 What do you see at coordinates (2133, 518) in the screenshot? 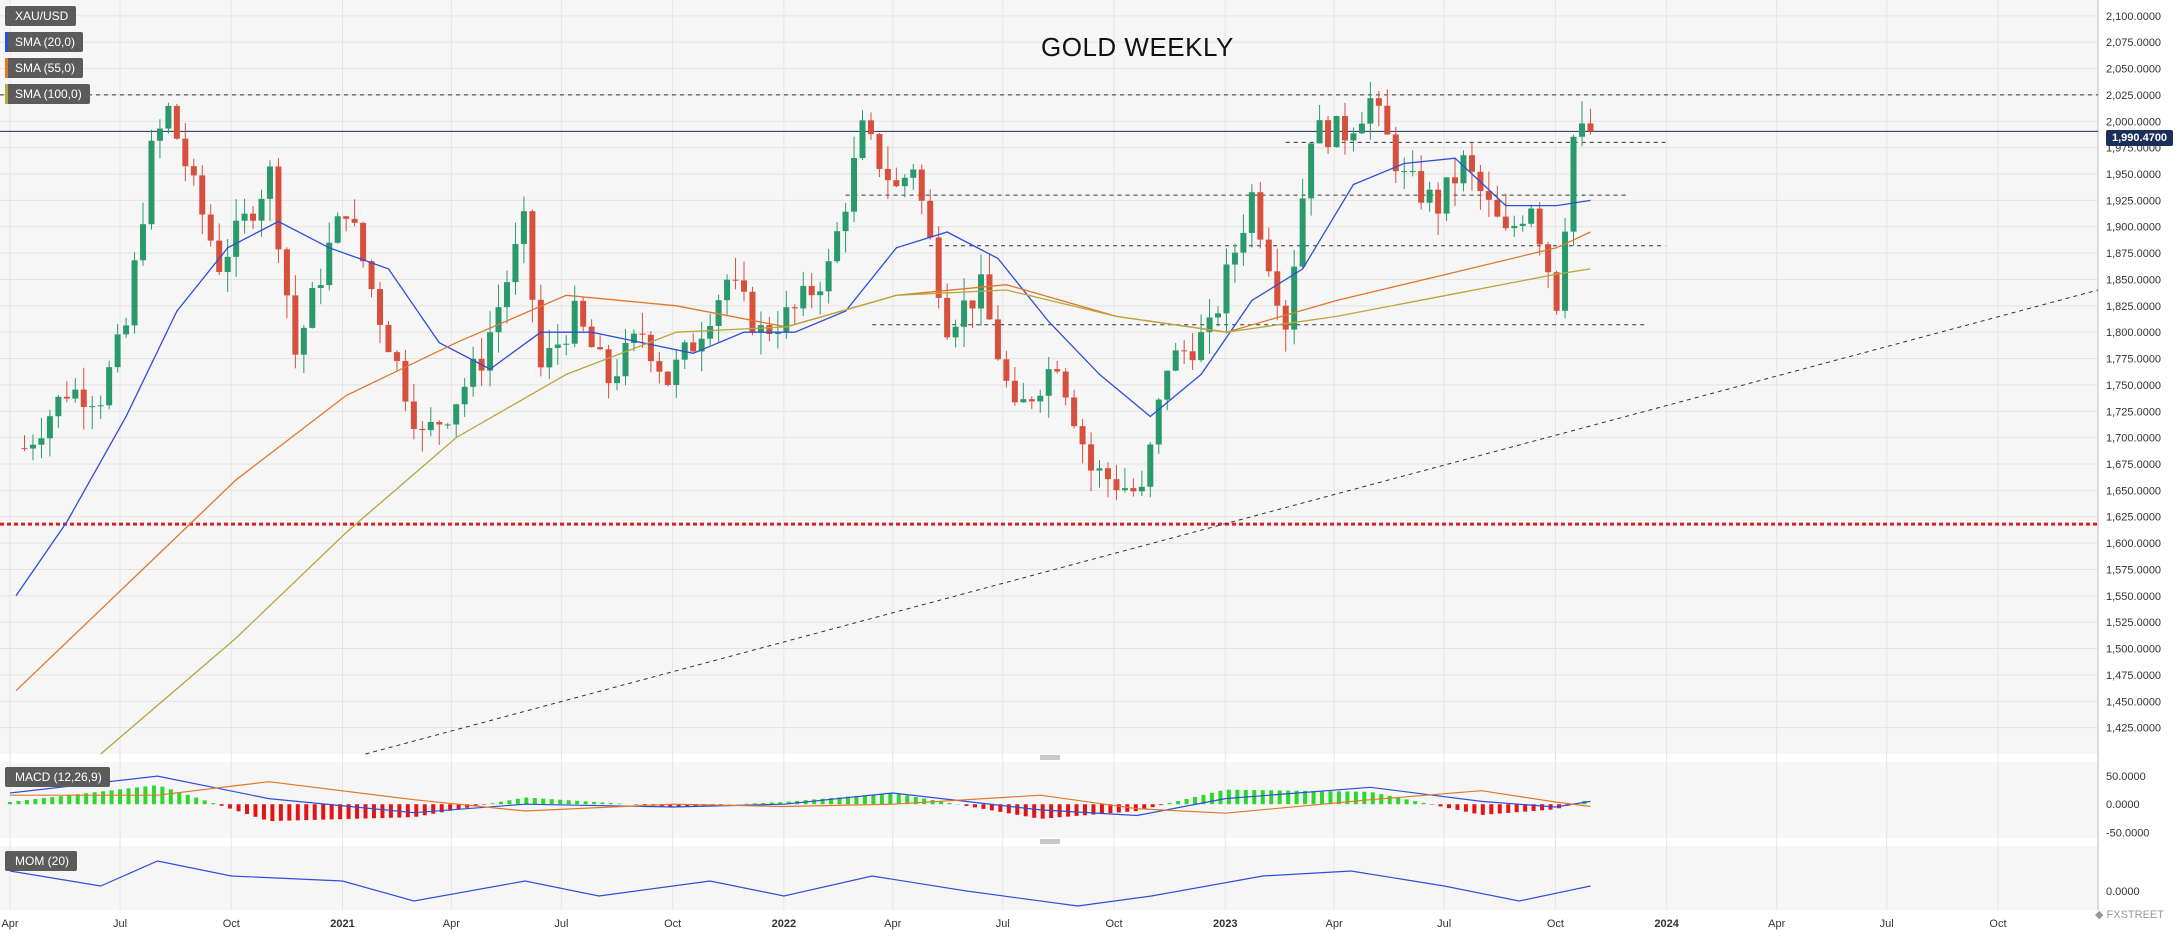
I see `y-tick-label: 1,625.0000` at bounding box center [2133, 518].